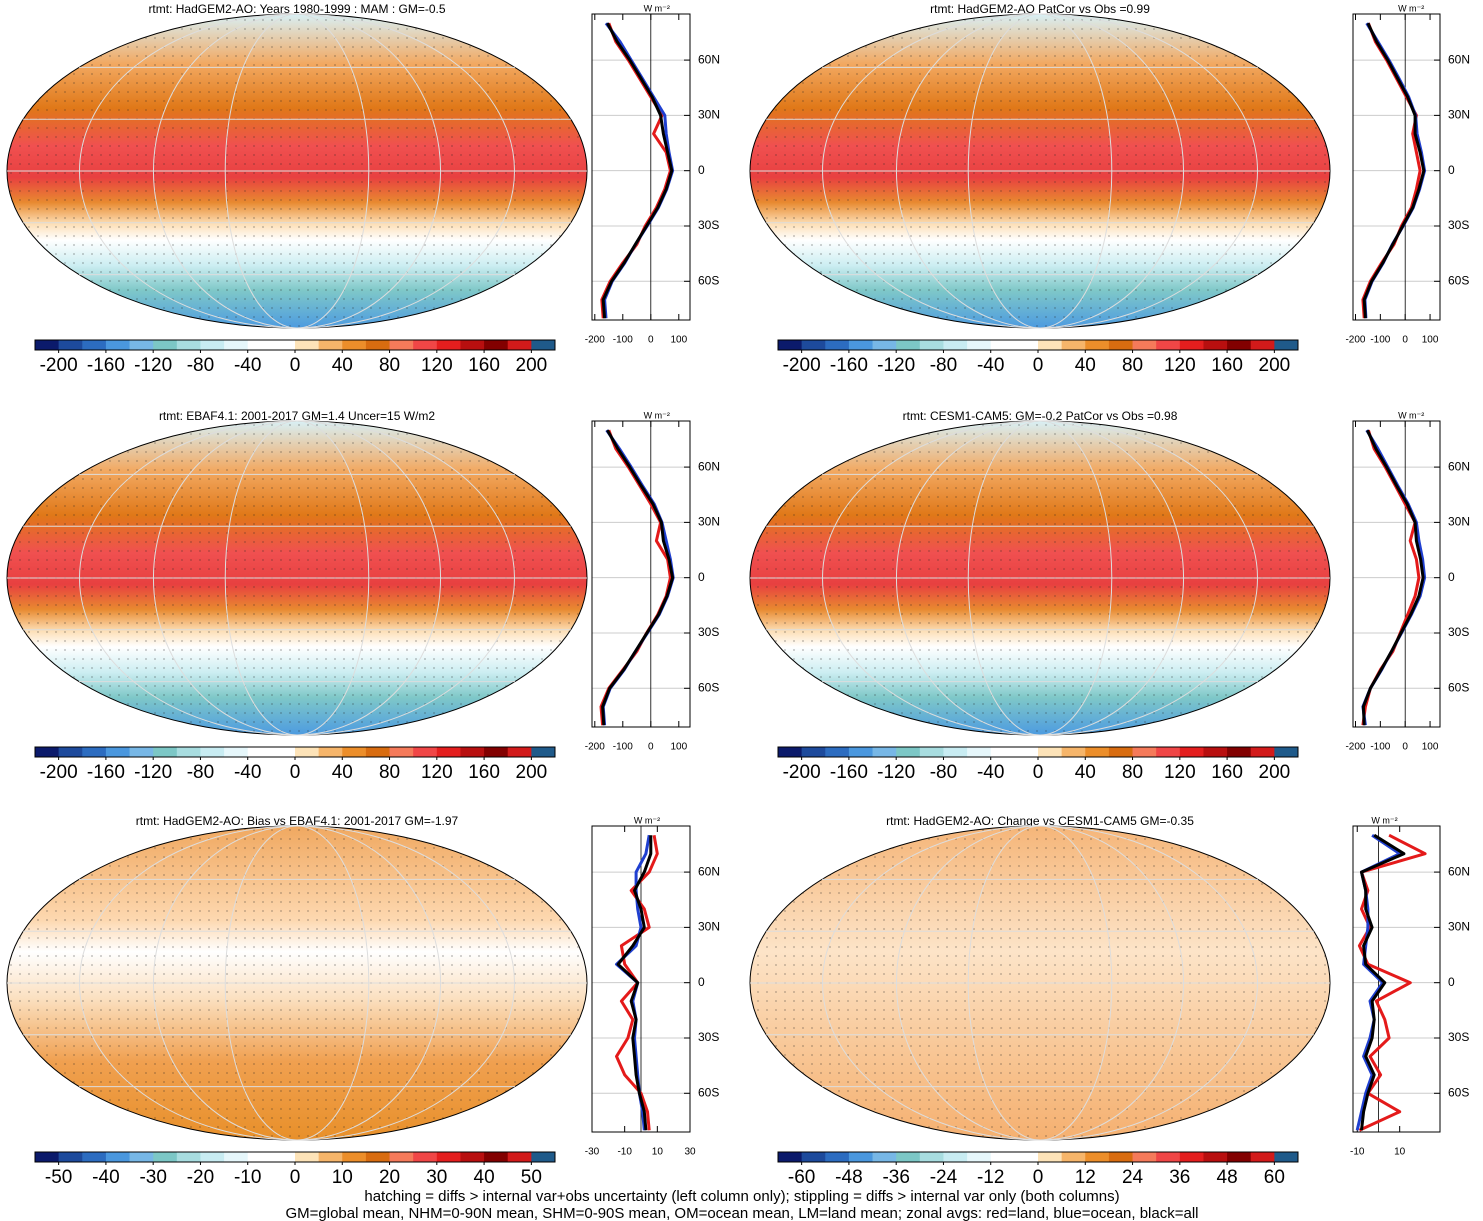 The width and height of the screenshot is (1483, 1221). What do you see at coordinates (1227, 772) in the screenshot?
I see `colorbar-label: 160` at bounding box center [1227, 772].